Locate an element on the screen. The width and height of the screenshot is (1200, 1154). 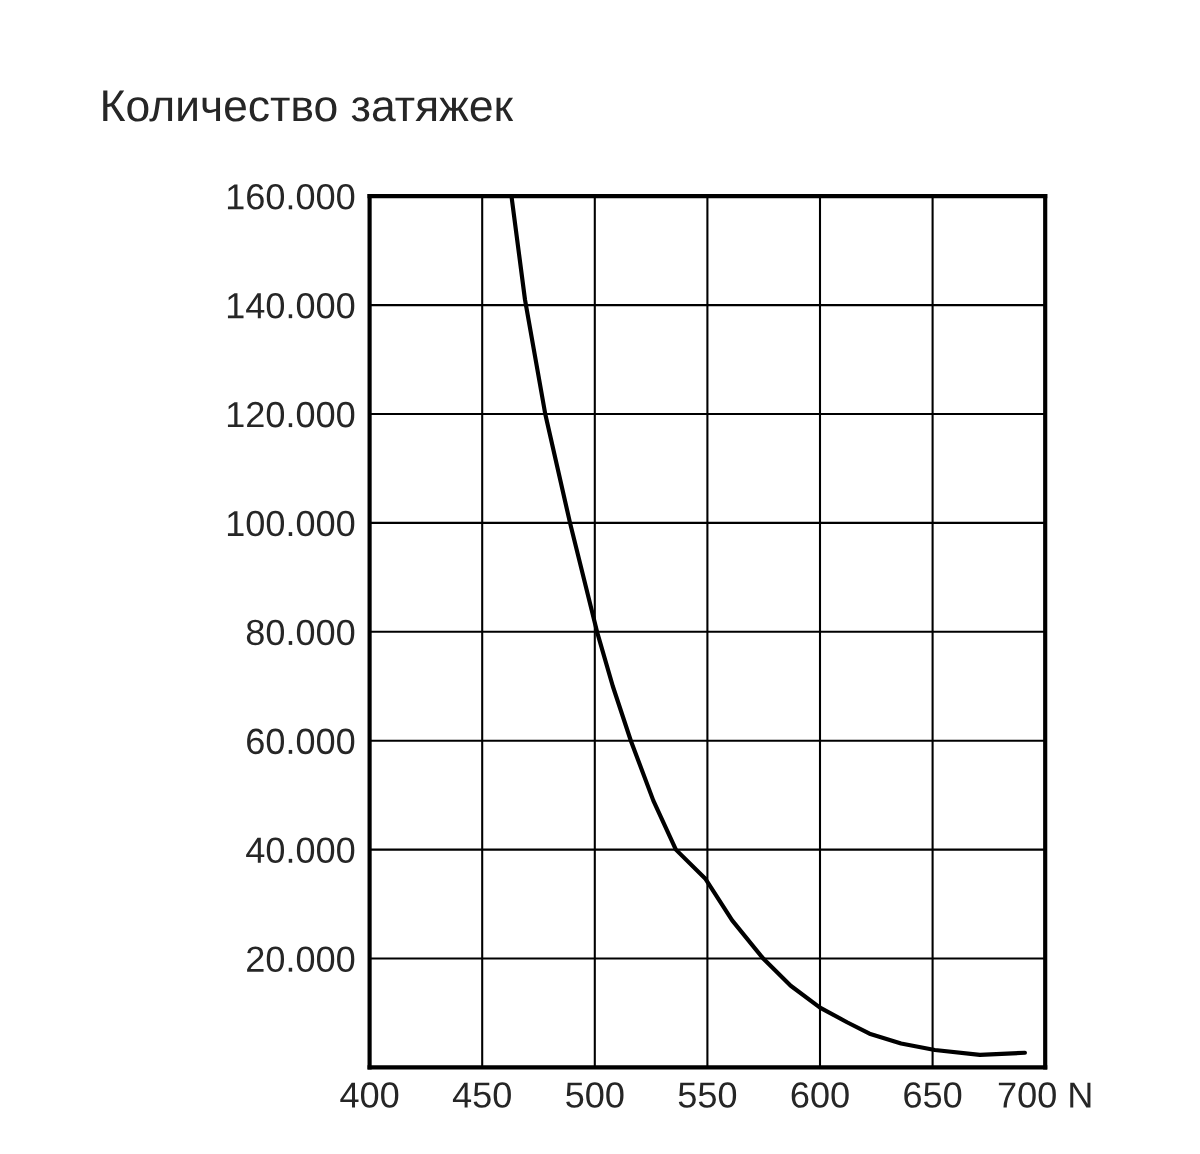
x-tick-label: 550 is located at coordinates (707, 1095).